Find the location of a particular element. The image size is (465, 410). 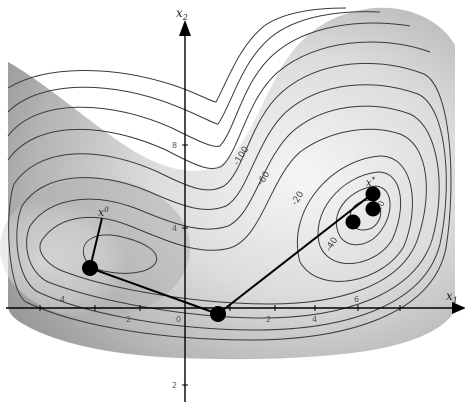

x-axis-label: x1 is located at coordinates (452, 297).